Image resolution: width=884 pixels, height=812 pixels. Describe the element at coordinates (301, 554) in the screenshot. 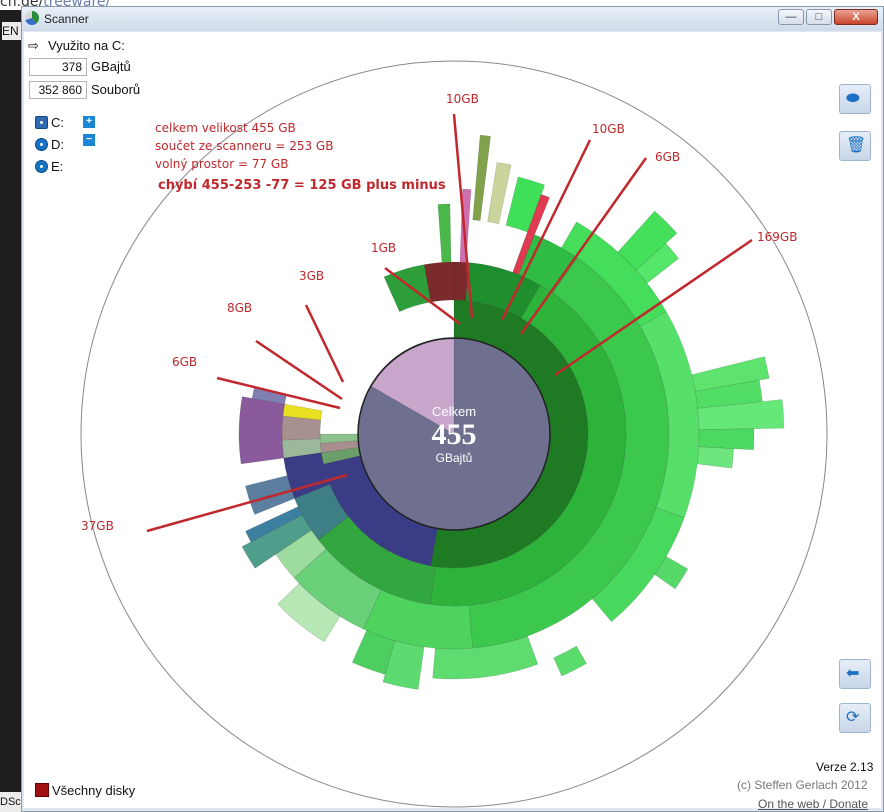

I see `ring3-light` at that location.